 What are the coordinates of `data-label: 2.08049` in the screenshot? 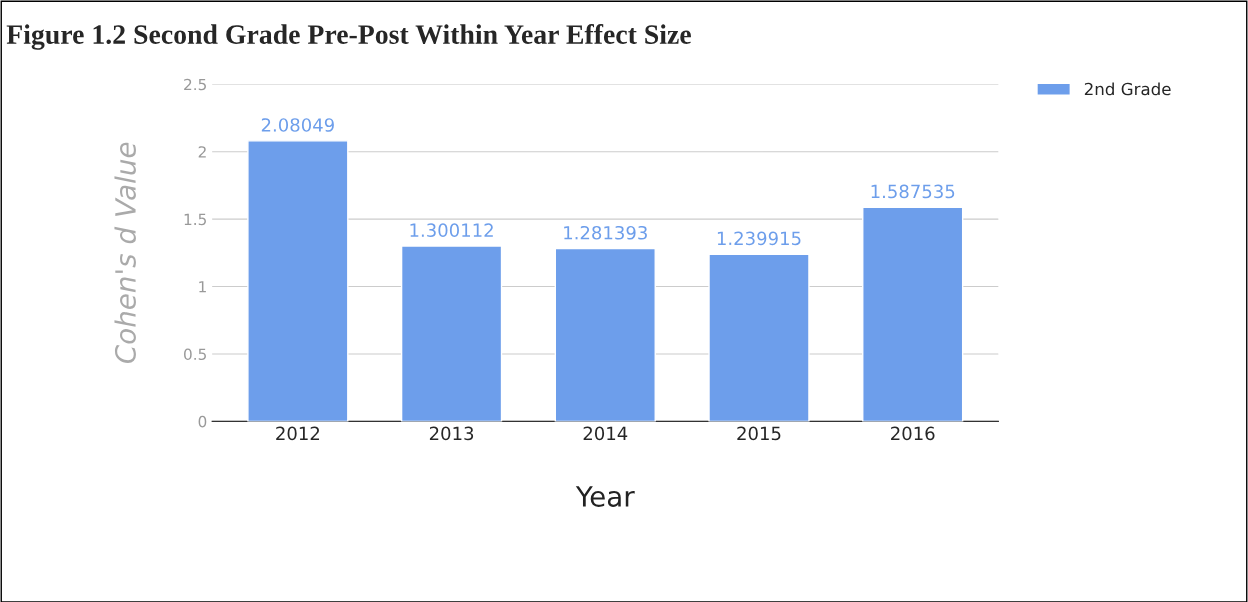 It's located at (297, 125).